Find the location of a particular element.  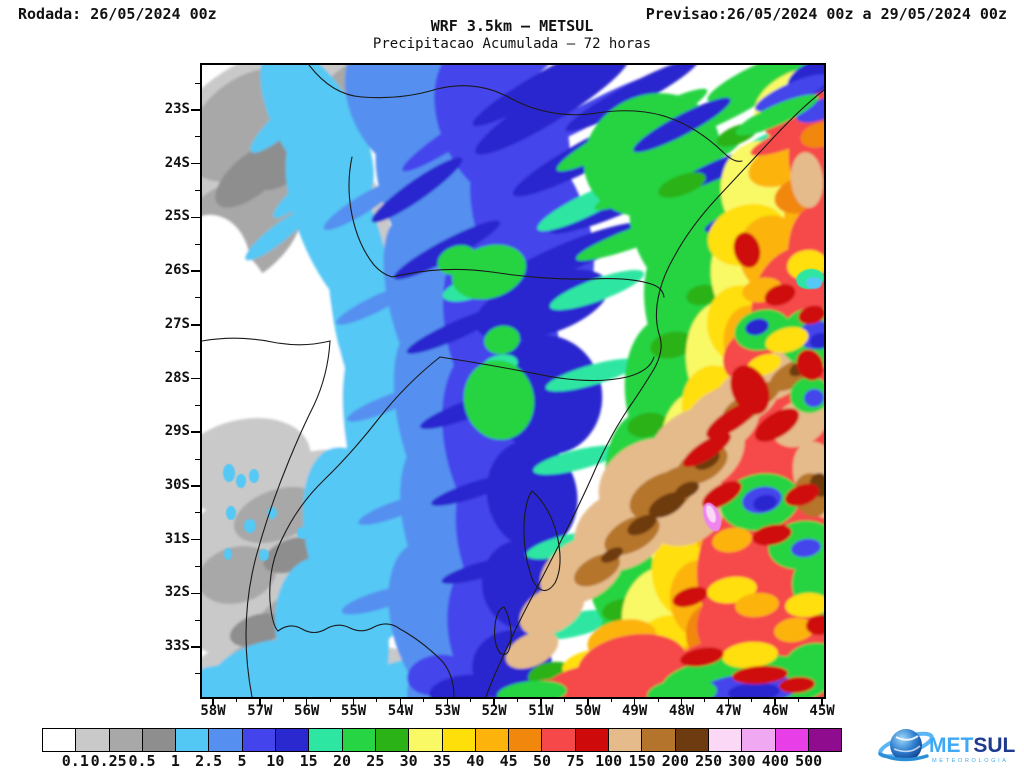

metsul-logo: METSUL METEOROLOGIA is located at coordinates (947, 746).